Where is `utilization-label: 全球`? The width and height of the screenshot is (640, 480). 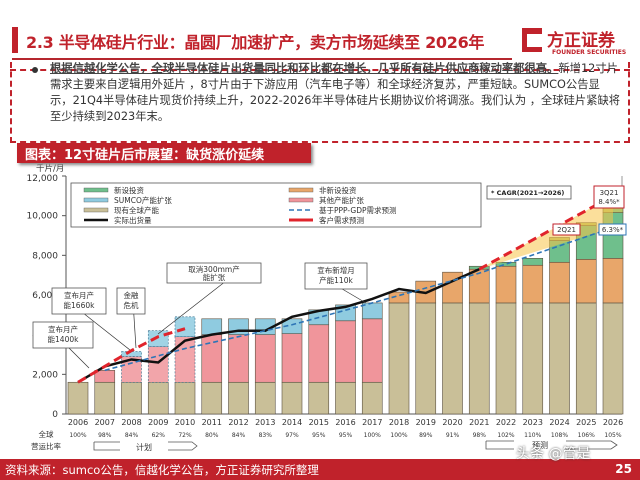
utilization-label: 全球 is located at coordinates (46, 434).